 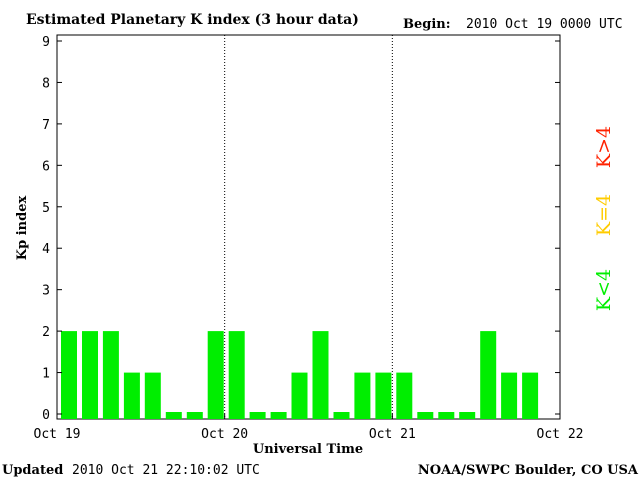 What do you see at coordinates (57, 434) in the screenshot?
I see `x-tick-label: Oct 19` at bounding box center [57, 434].